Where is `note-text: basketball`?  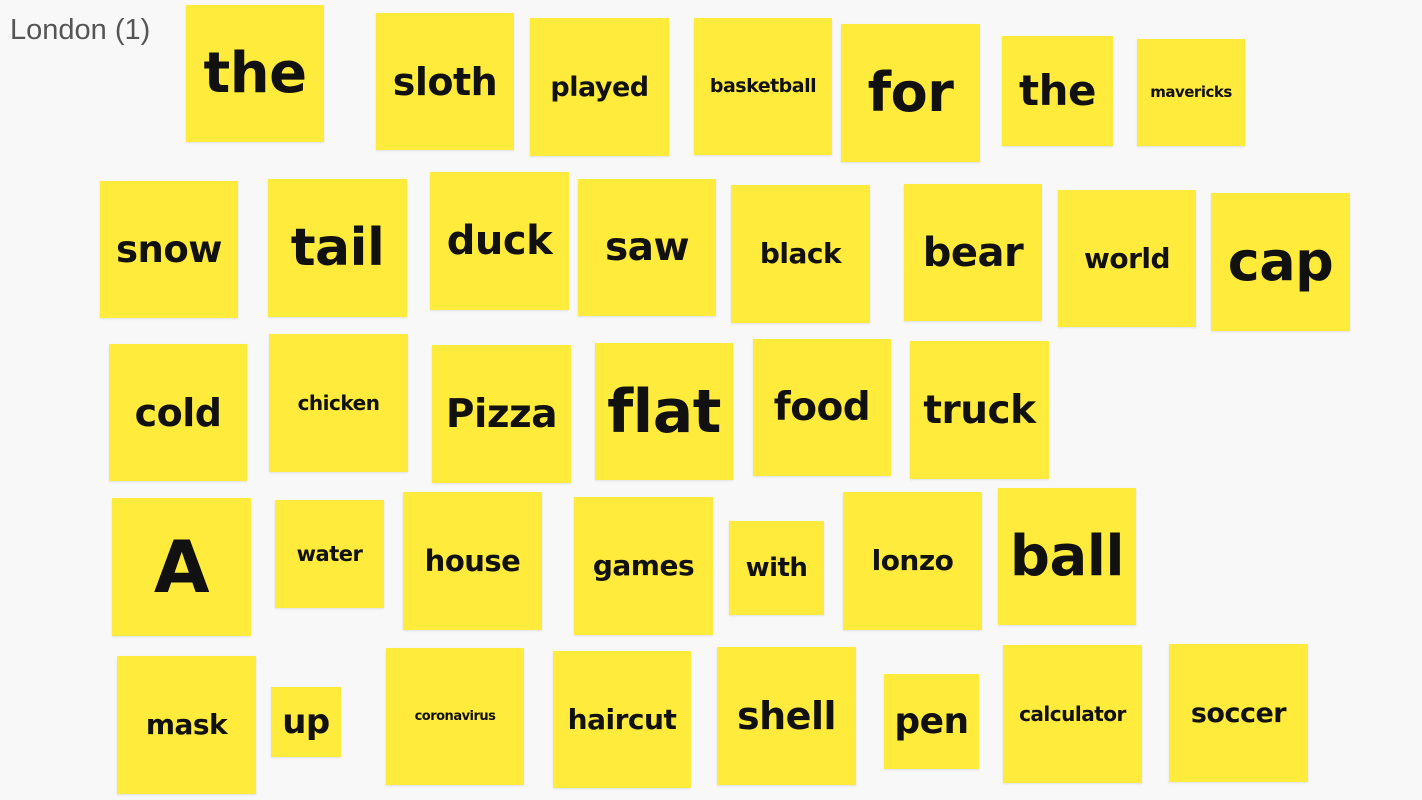 note-text: basketball is located at coordinates (763, 86).